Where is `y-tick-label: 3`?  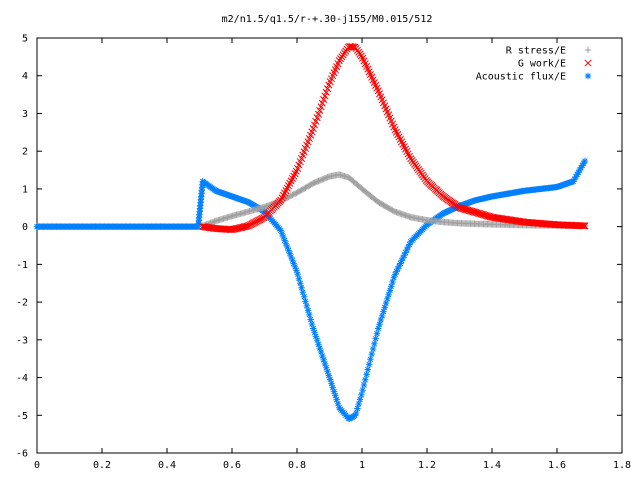 y-tick-label: 3 is located at coordinates (25, 114).